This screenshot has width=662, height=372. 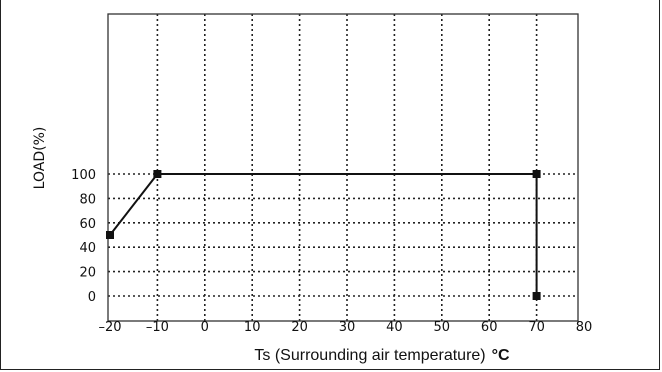 I want to click on y-axis-label: LOAD(%), so click(x=40, y=158).